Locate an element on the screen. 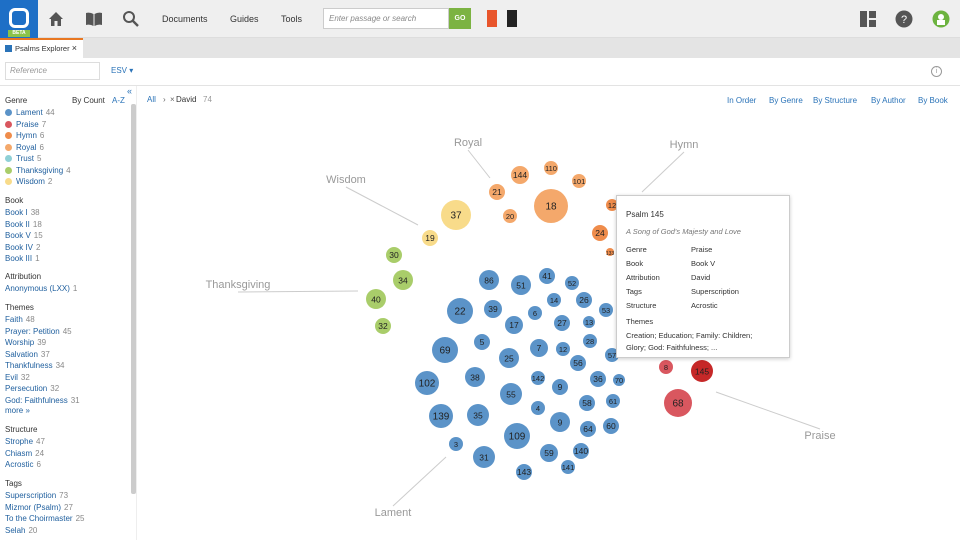  genre-filter-item: Lament 44 is located at coordinates (30, 112).